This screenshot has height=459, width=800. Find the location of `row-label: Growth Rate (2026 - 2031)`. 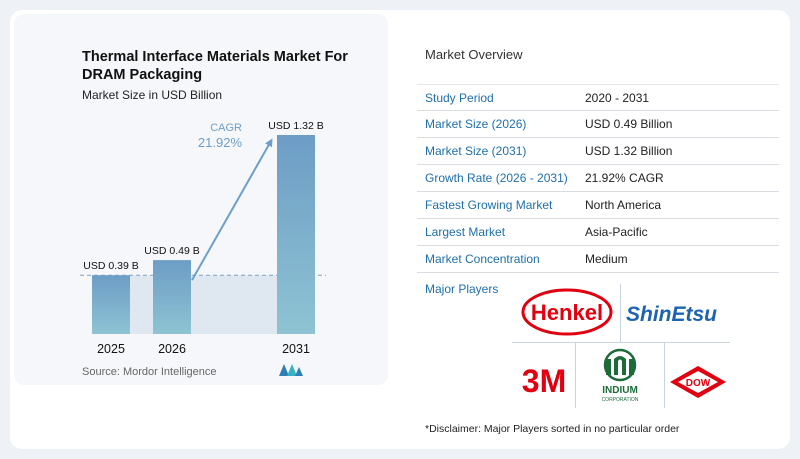

row-label: Growth Rate (2026 - 2031) is located at coordinates (496, 178).